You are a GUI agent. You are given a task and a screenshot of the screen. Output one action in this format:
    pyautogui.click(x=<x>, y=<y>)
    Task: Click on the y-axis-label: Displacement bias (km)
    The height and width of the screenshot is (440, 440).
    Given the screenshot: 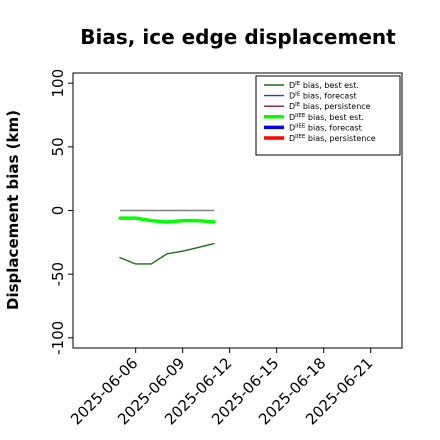 What is the action you would take?
    pyautogui.click(x=13, y=210)
    